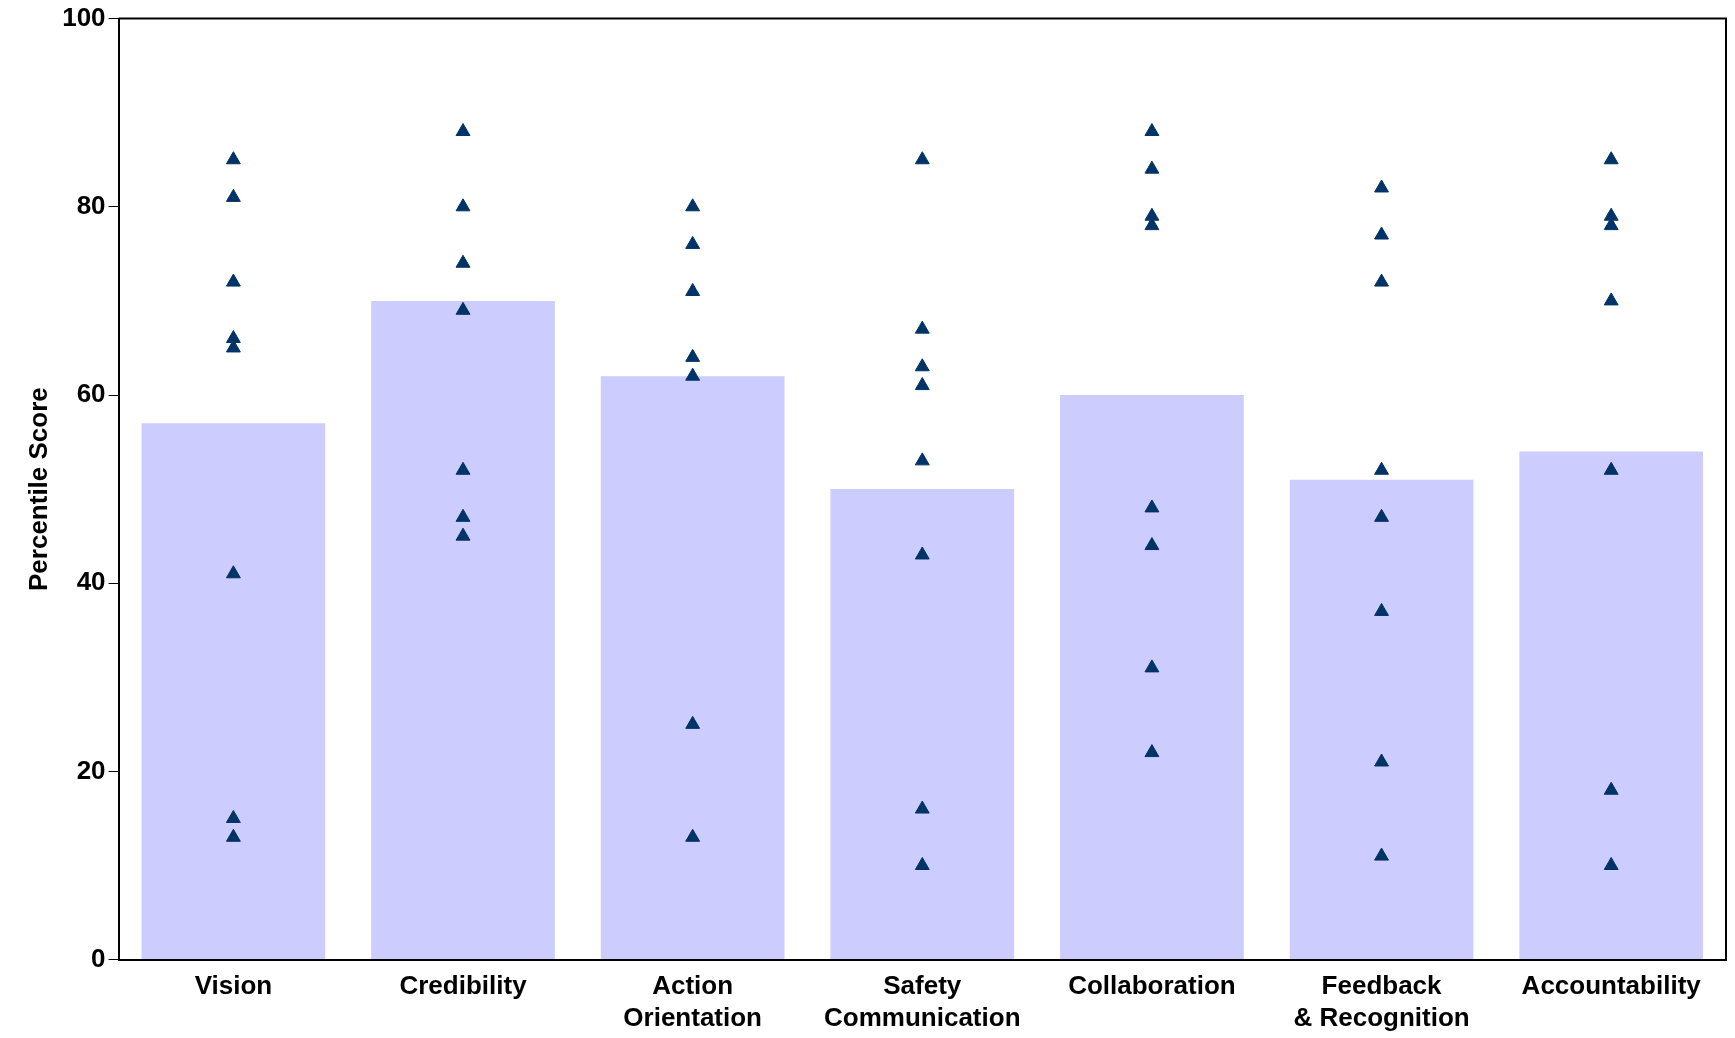 The width and height of the screenshot is (1735, 1038). Describe the element at coordinates (91, 769) in the screenshot. I see `y-tick-label: 20` at that location.